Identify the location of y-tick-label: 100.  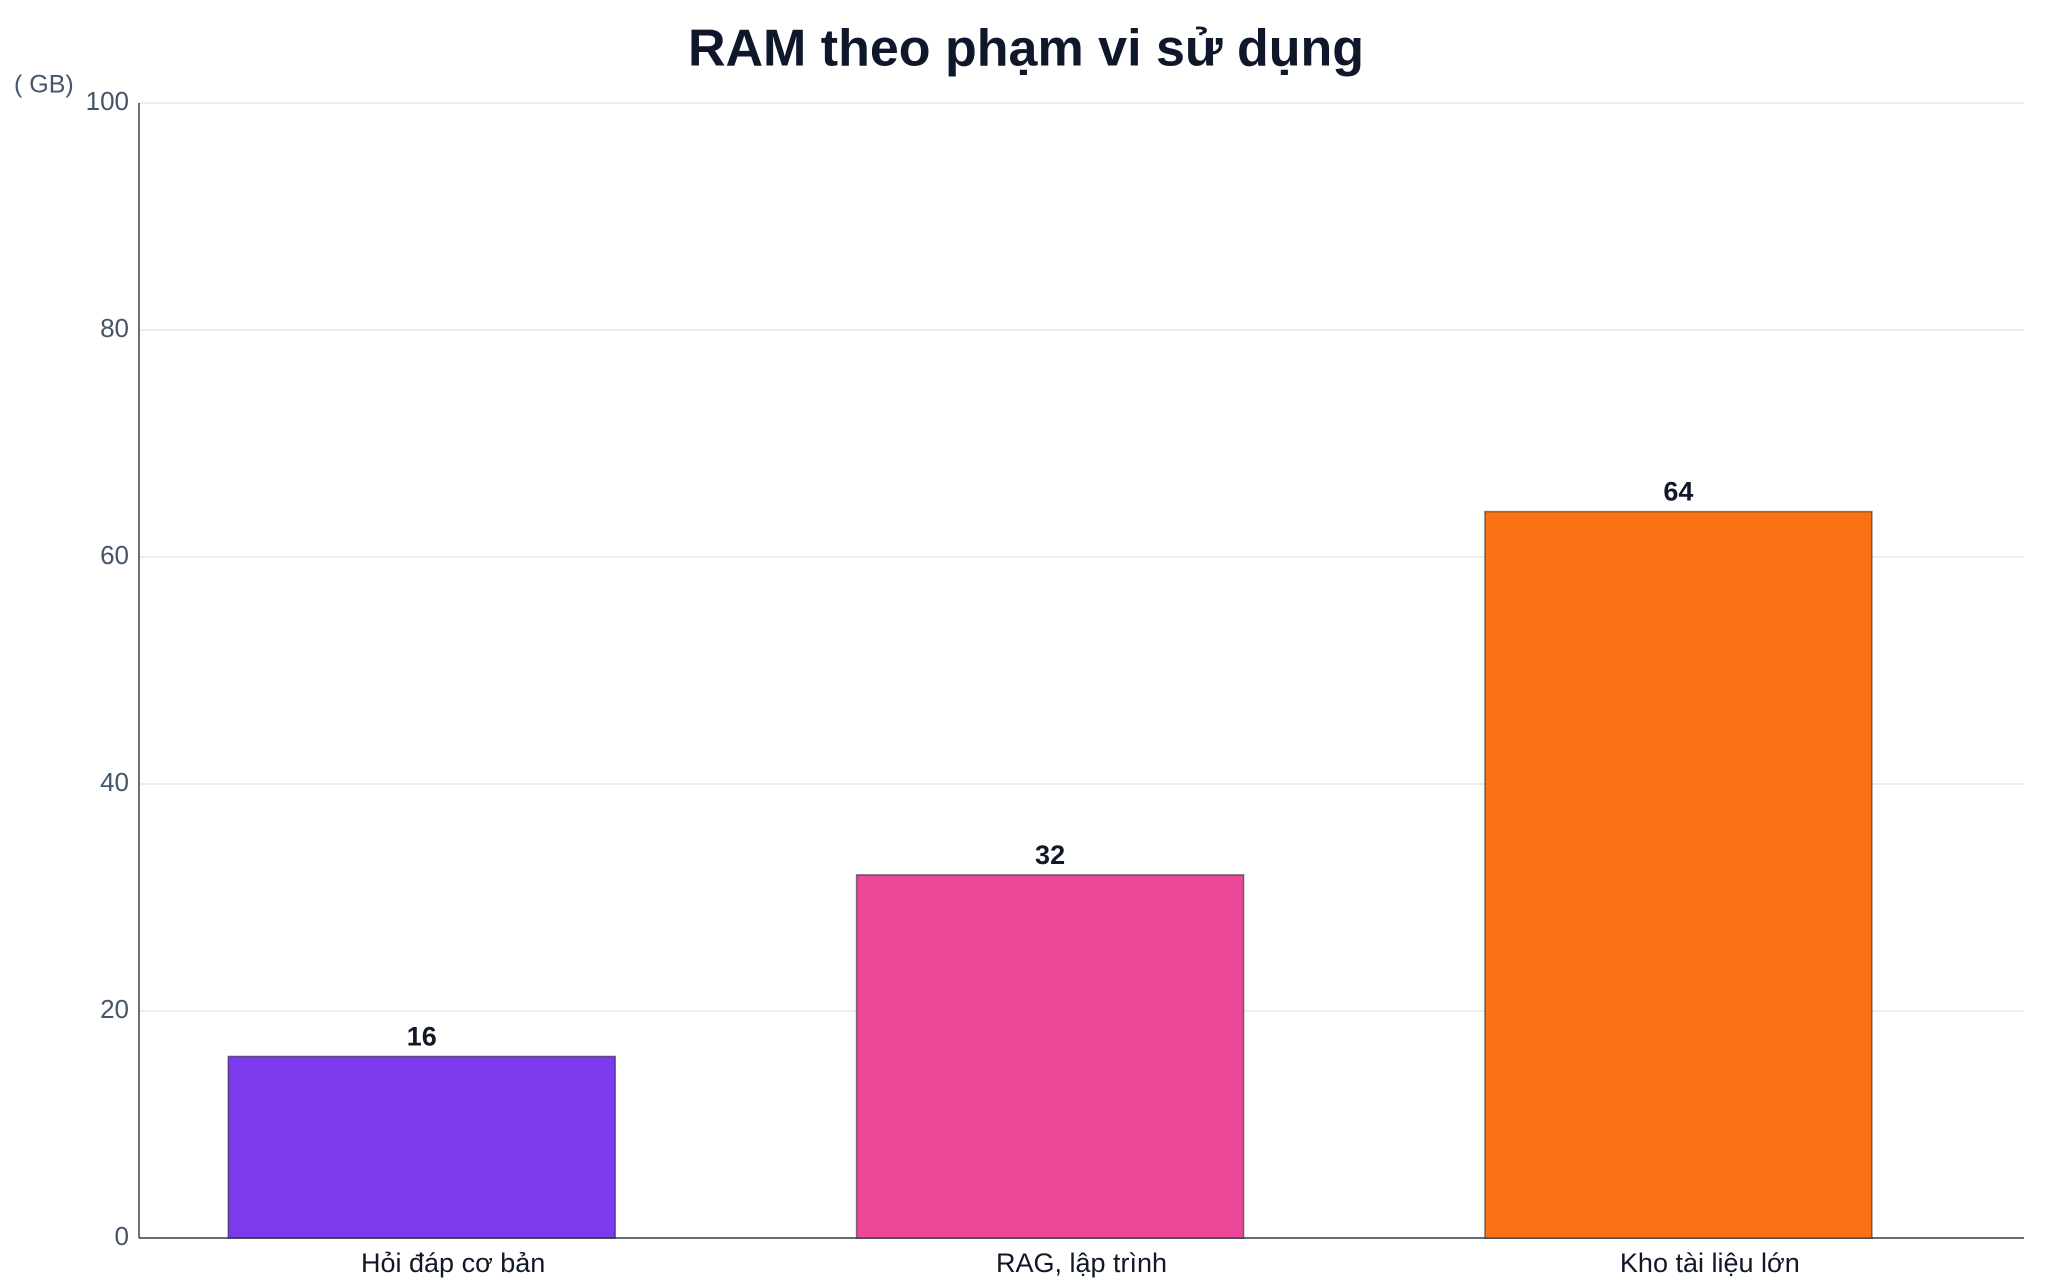
(107, 101).